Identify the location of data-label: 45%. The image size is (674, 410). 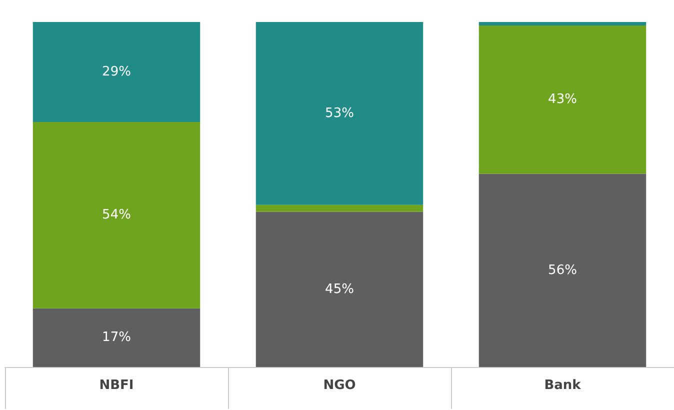
(339, 289).